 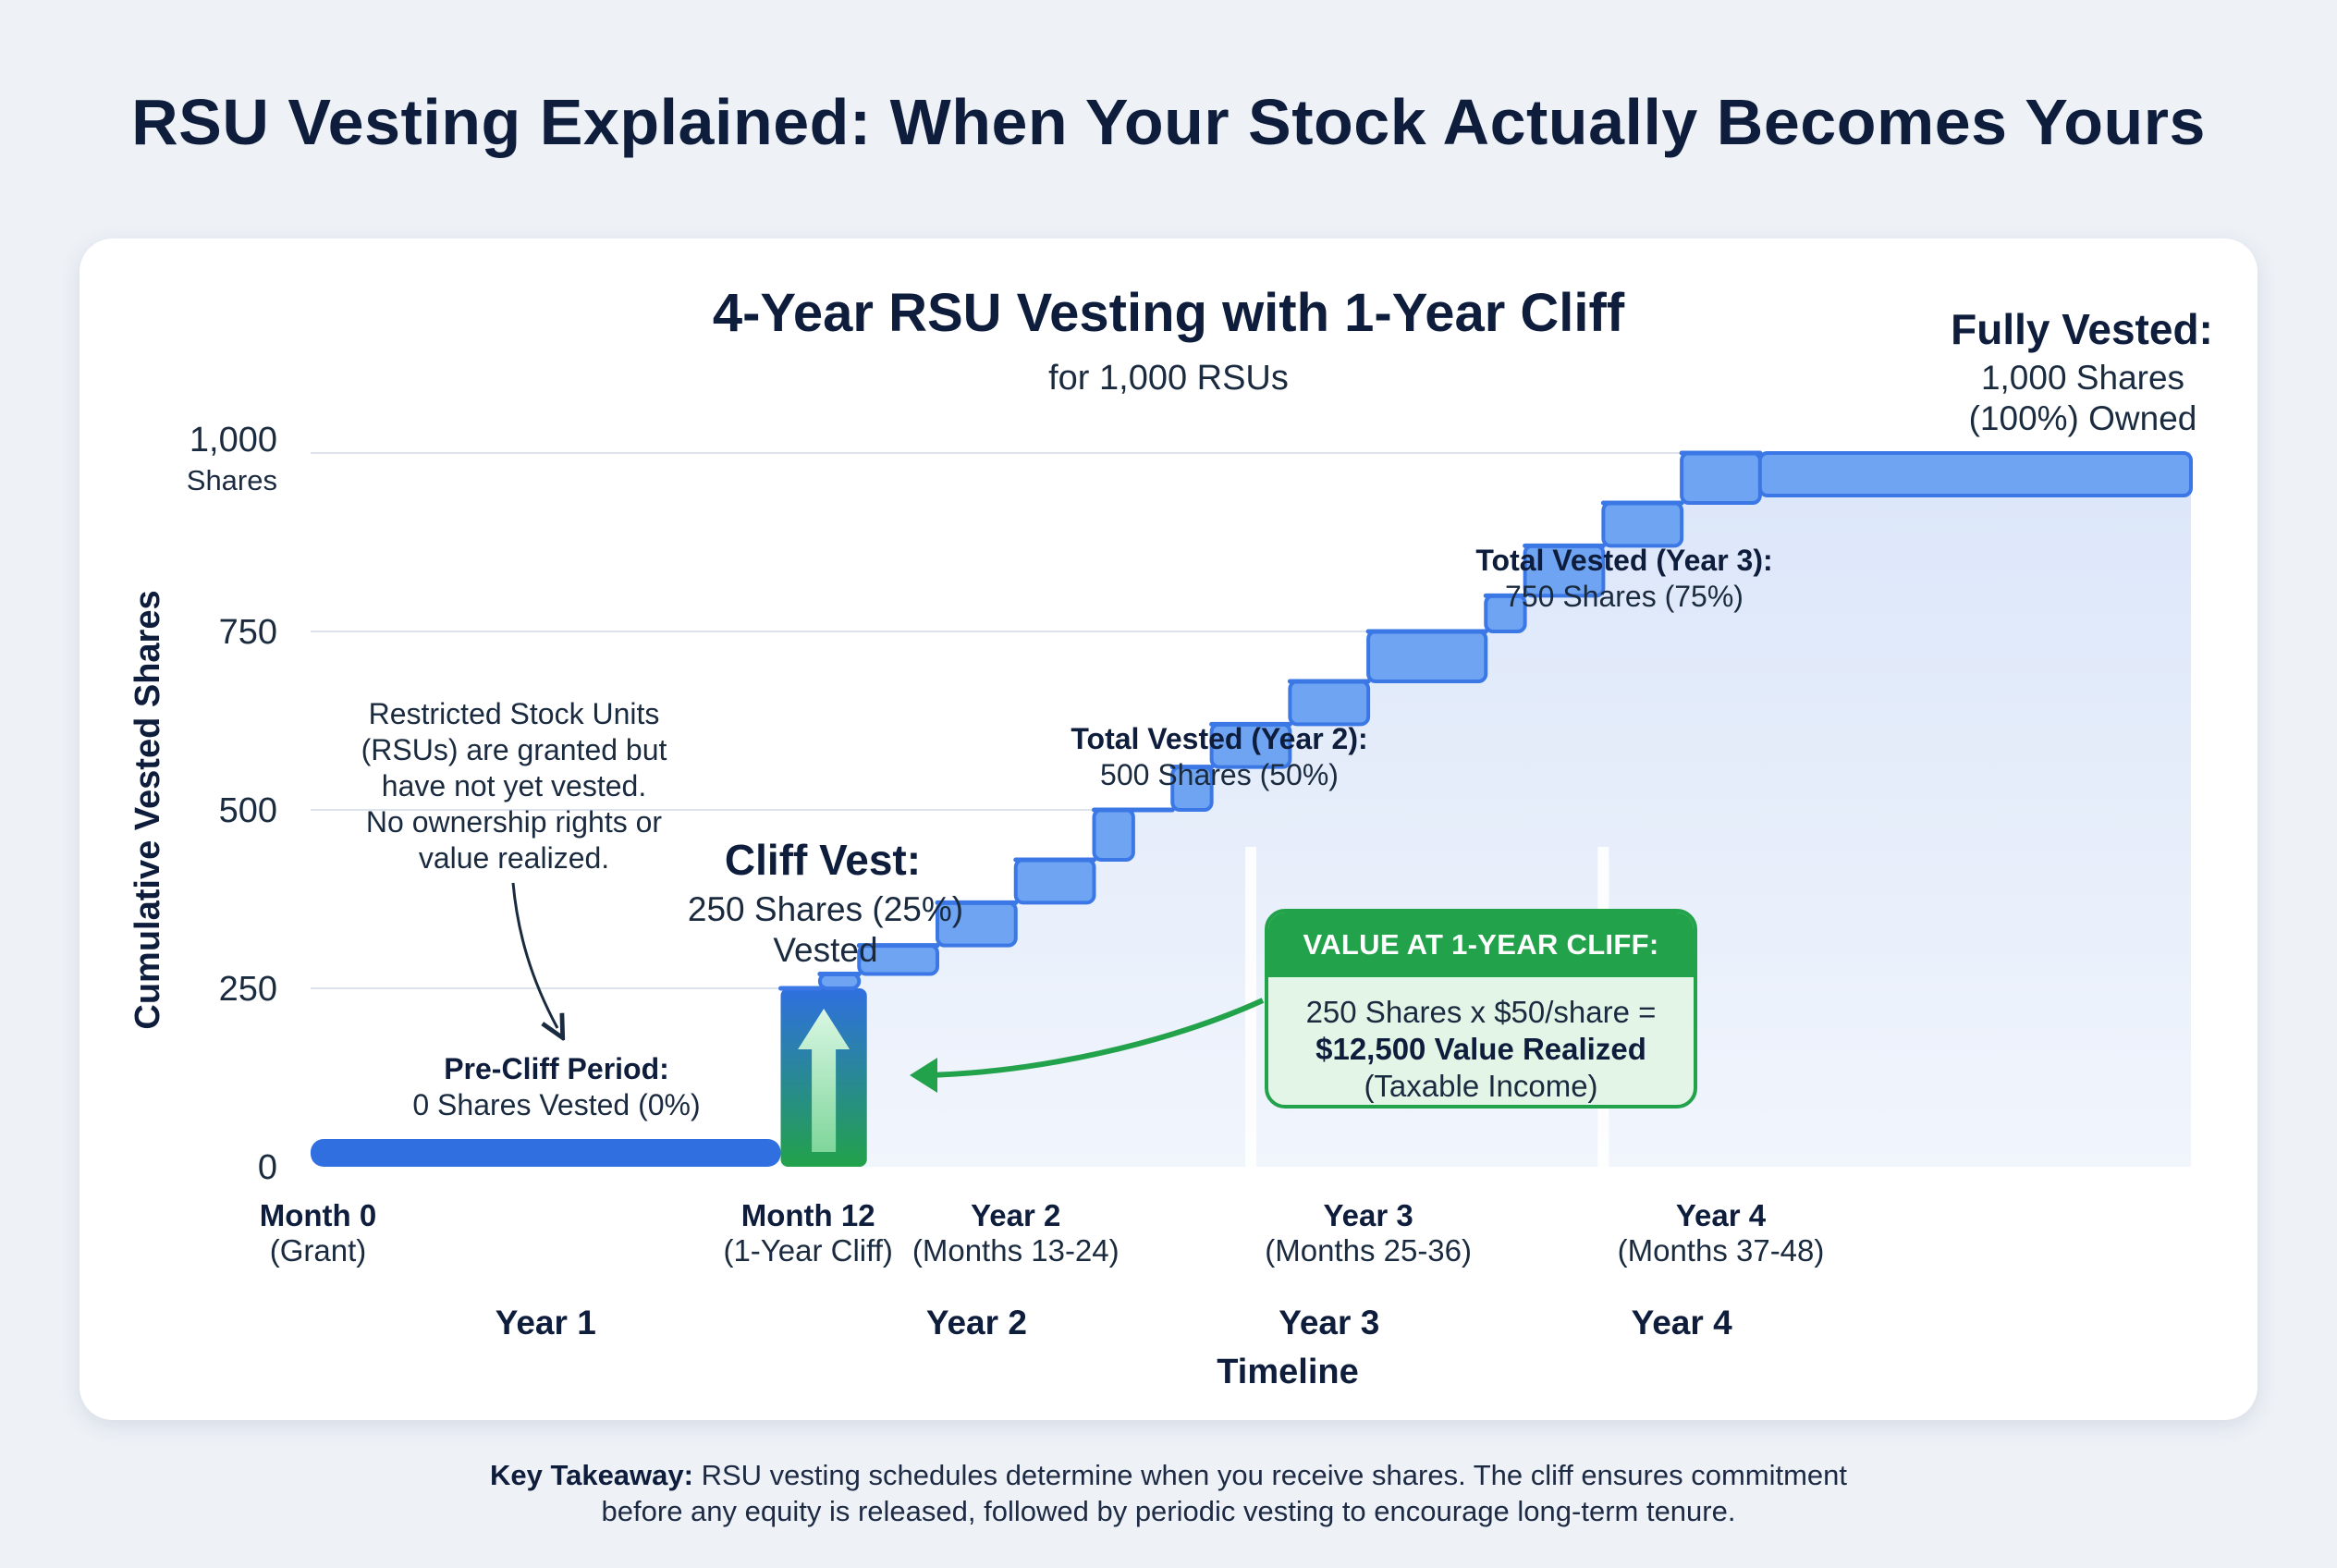 What do you see at coordinates (232, 480) in the screenshot?
I see `y-tick-sublabel: Shares` at bounding box center [232, 480].